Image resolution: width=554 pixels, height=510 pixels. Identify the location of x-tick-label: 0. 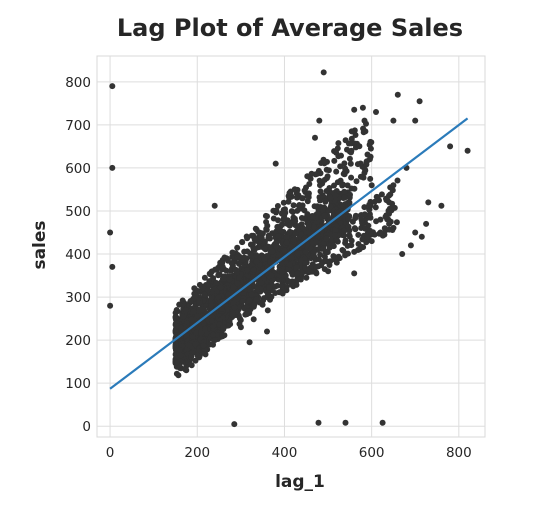
(110, 453).